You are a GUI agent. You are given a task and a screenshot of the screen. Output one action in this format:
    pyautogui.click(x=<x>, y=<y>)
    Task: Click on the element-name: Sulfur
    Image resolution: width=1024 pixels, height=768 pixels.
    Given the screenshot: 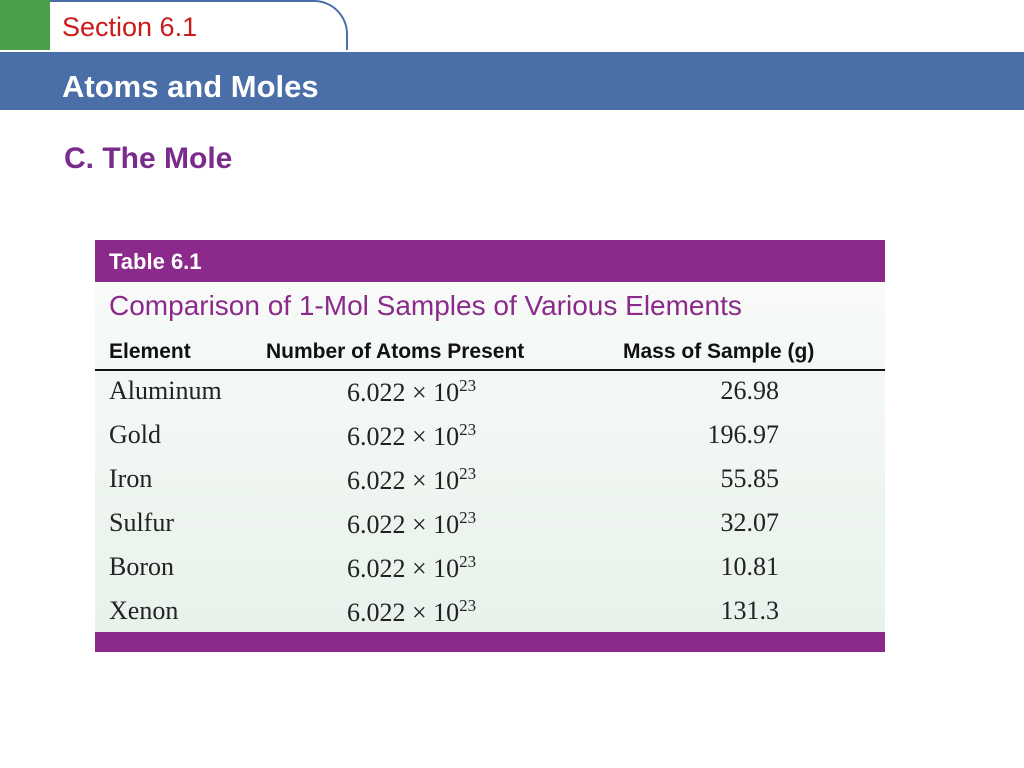 What is the action you would take?
    pyautogui.click(x=141, y=522)
    